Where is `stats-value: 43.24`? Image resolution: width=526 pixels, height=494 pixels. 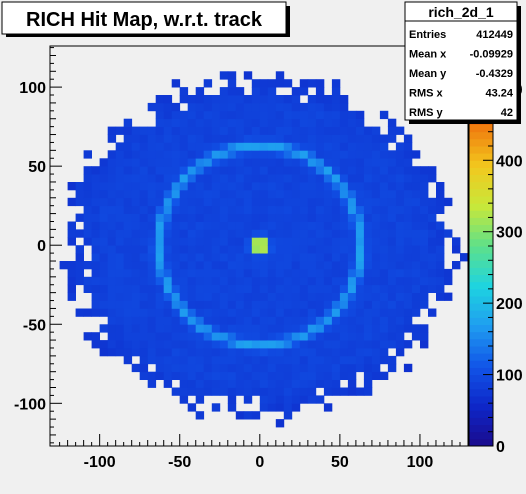 stats-value: 43.24 is located at coordinates (499, 94).